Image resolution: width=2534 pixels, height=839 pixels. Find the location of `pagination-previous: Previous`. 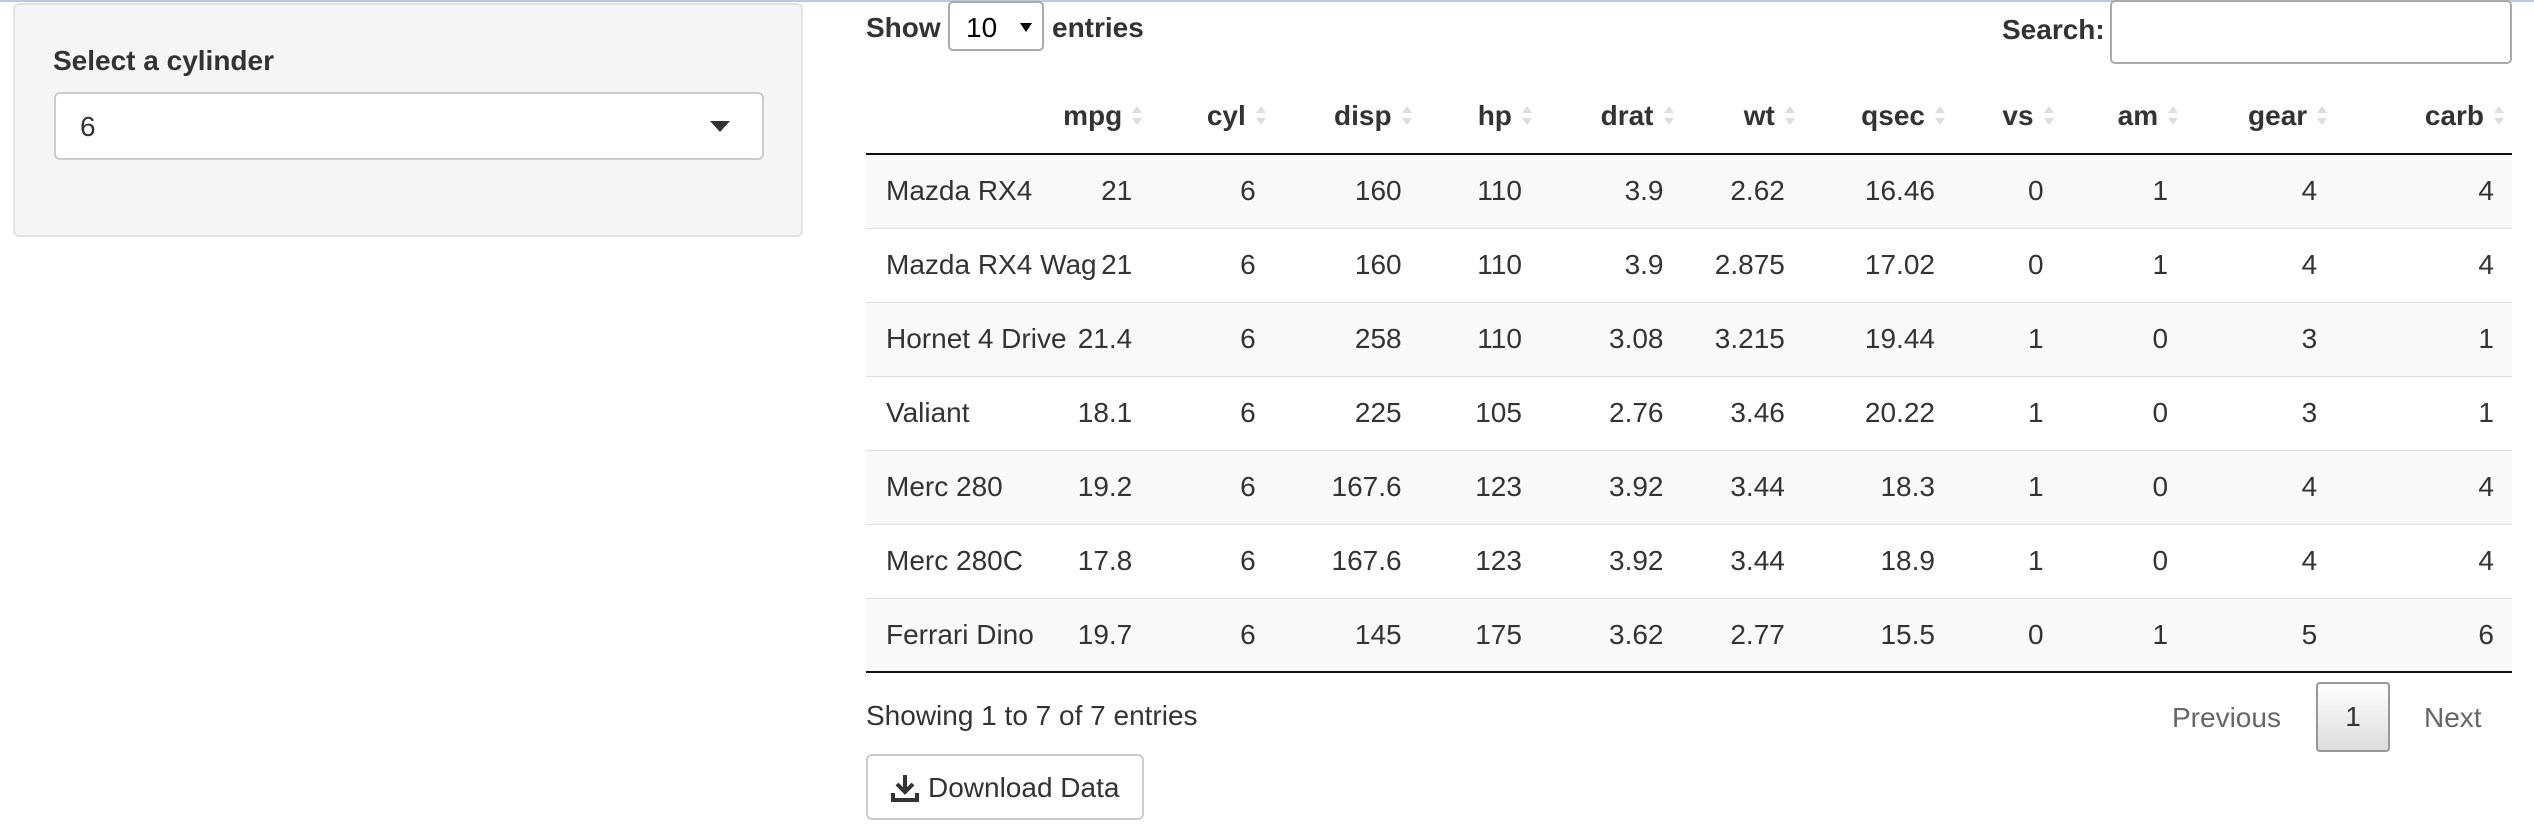

pagination-previous: Previous is located at coordinates (2226, 717).